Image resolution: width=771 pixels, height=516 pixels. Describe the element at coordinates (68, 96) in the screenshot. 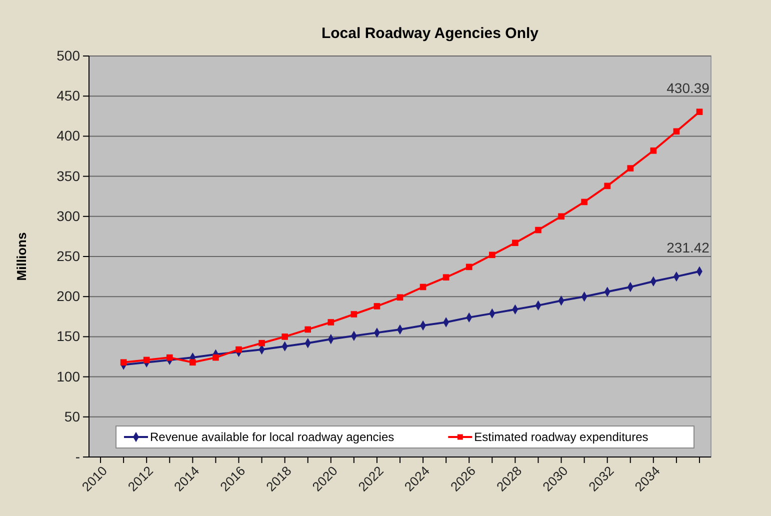

I see `y-tick-label: 450` at that location.